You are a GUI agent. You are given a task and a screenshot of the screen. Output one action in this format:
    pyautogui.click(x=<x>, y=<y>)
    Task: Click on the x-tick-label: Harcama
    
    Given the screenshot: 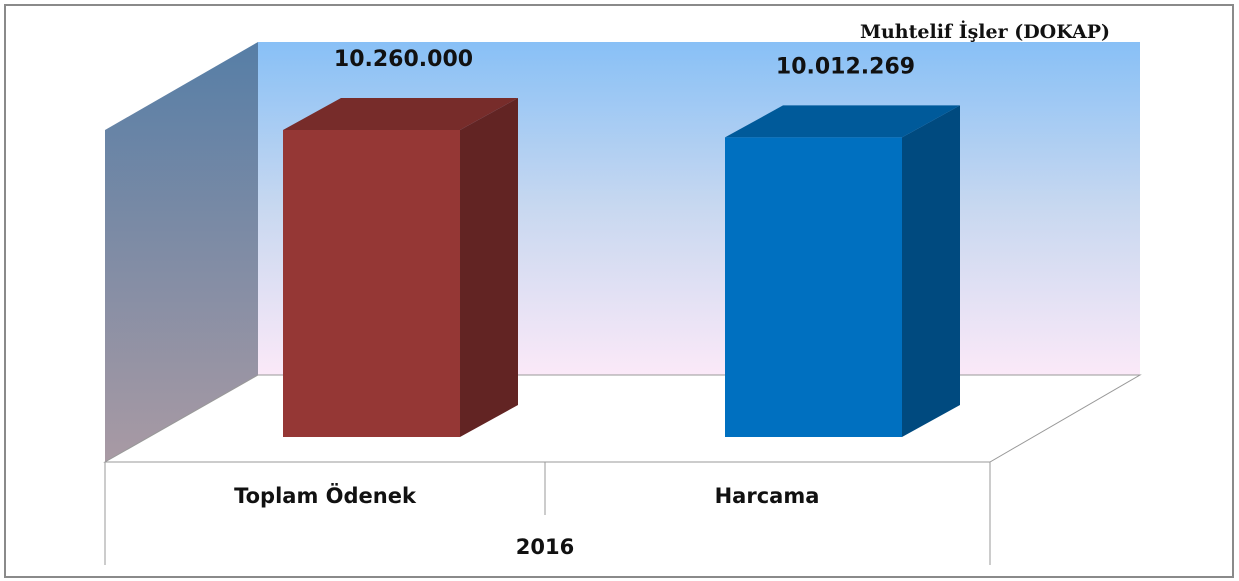 What is the action you would take?
    pyautogui.click(x=767, y=496)
    